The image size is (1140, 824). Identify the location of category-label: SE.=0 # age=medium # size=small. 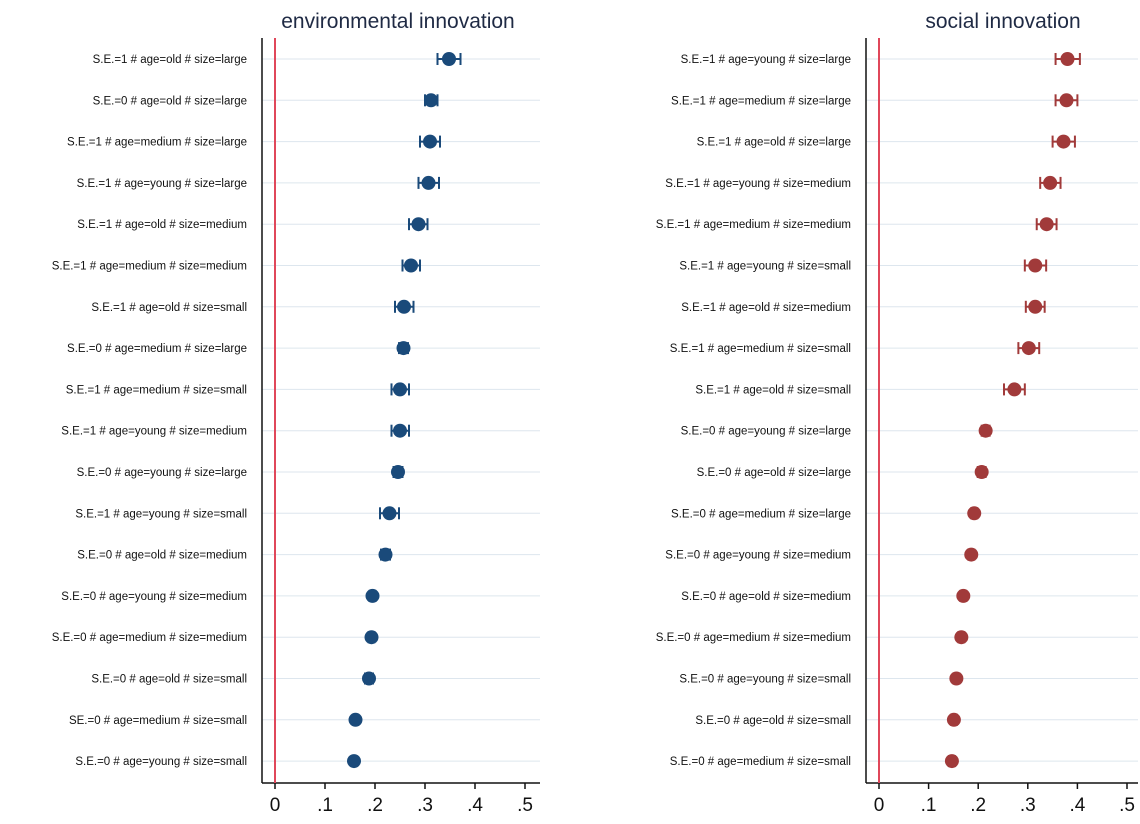
(158, 721).